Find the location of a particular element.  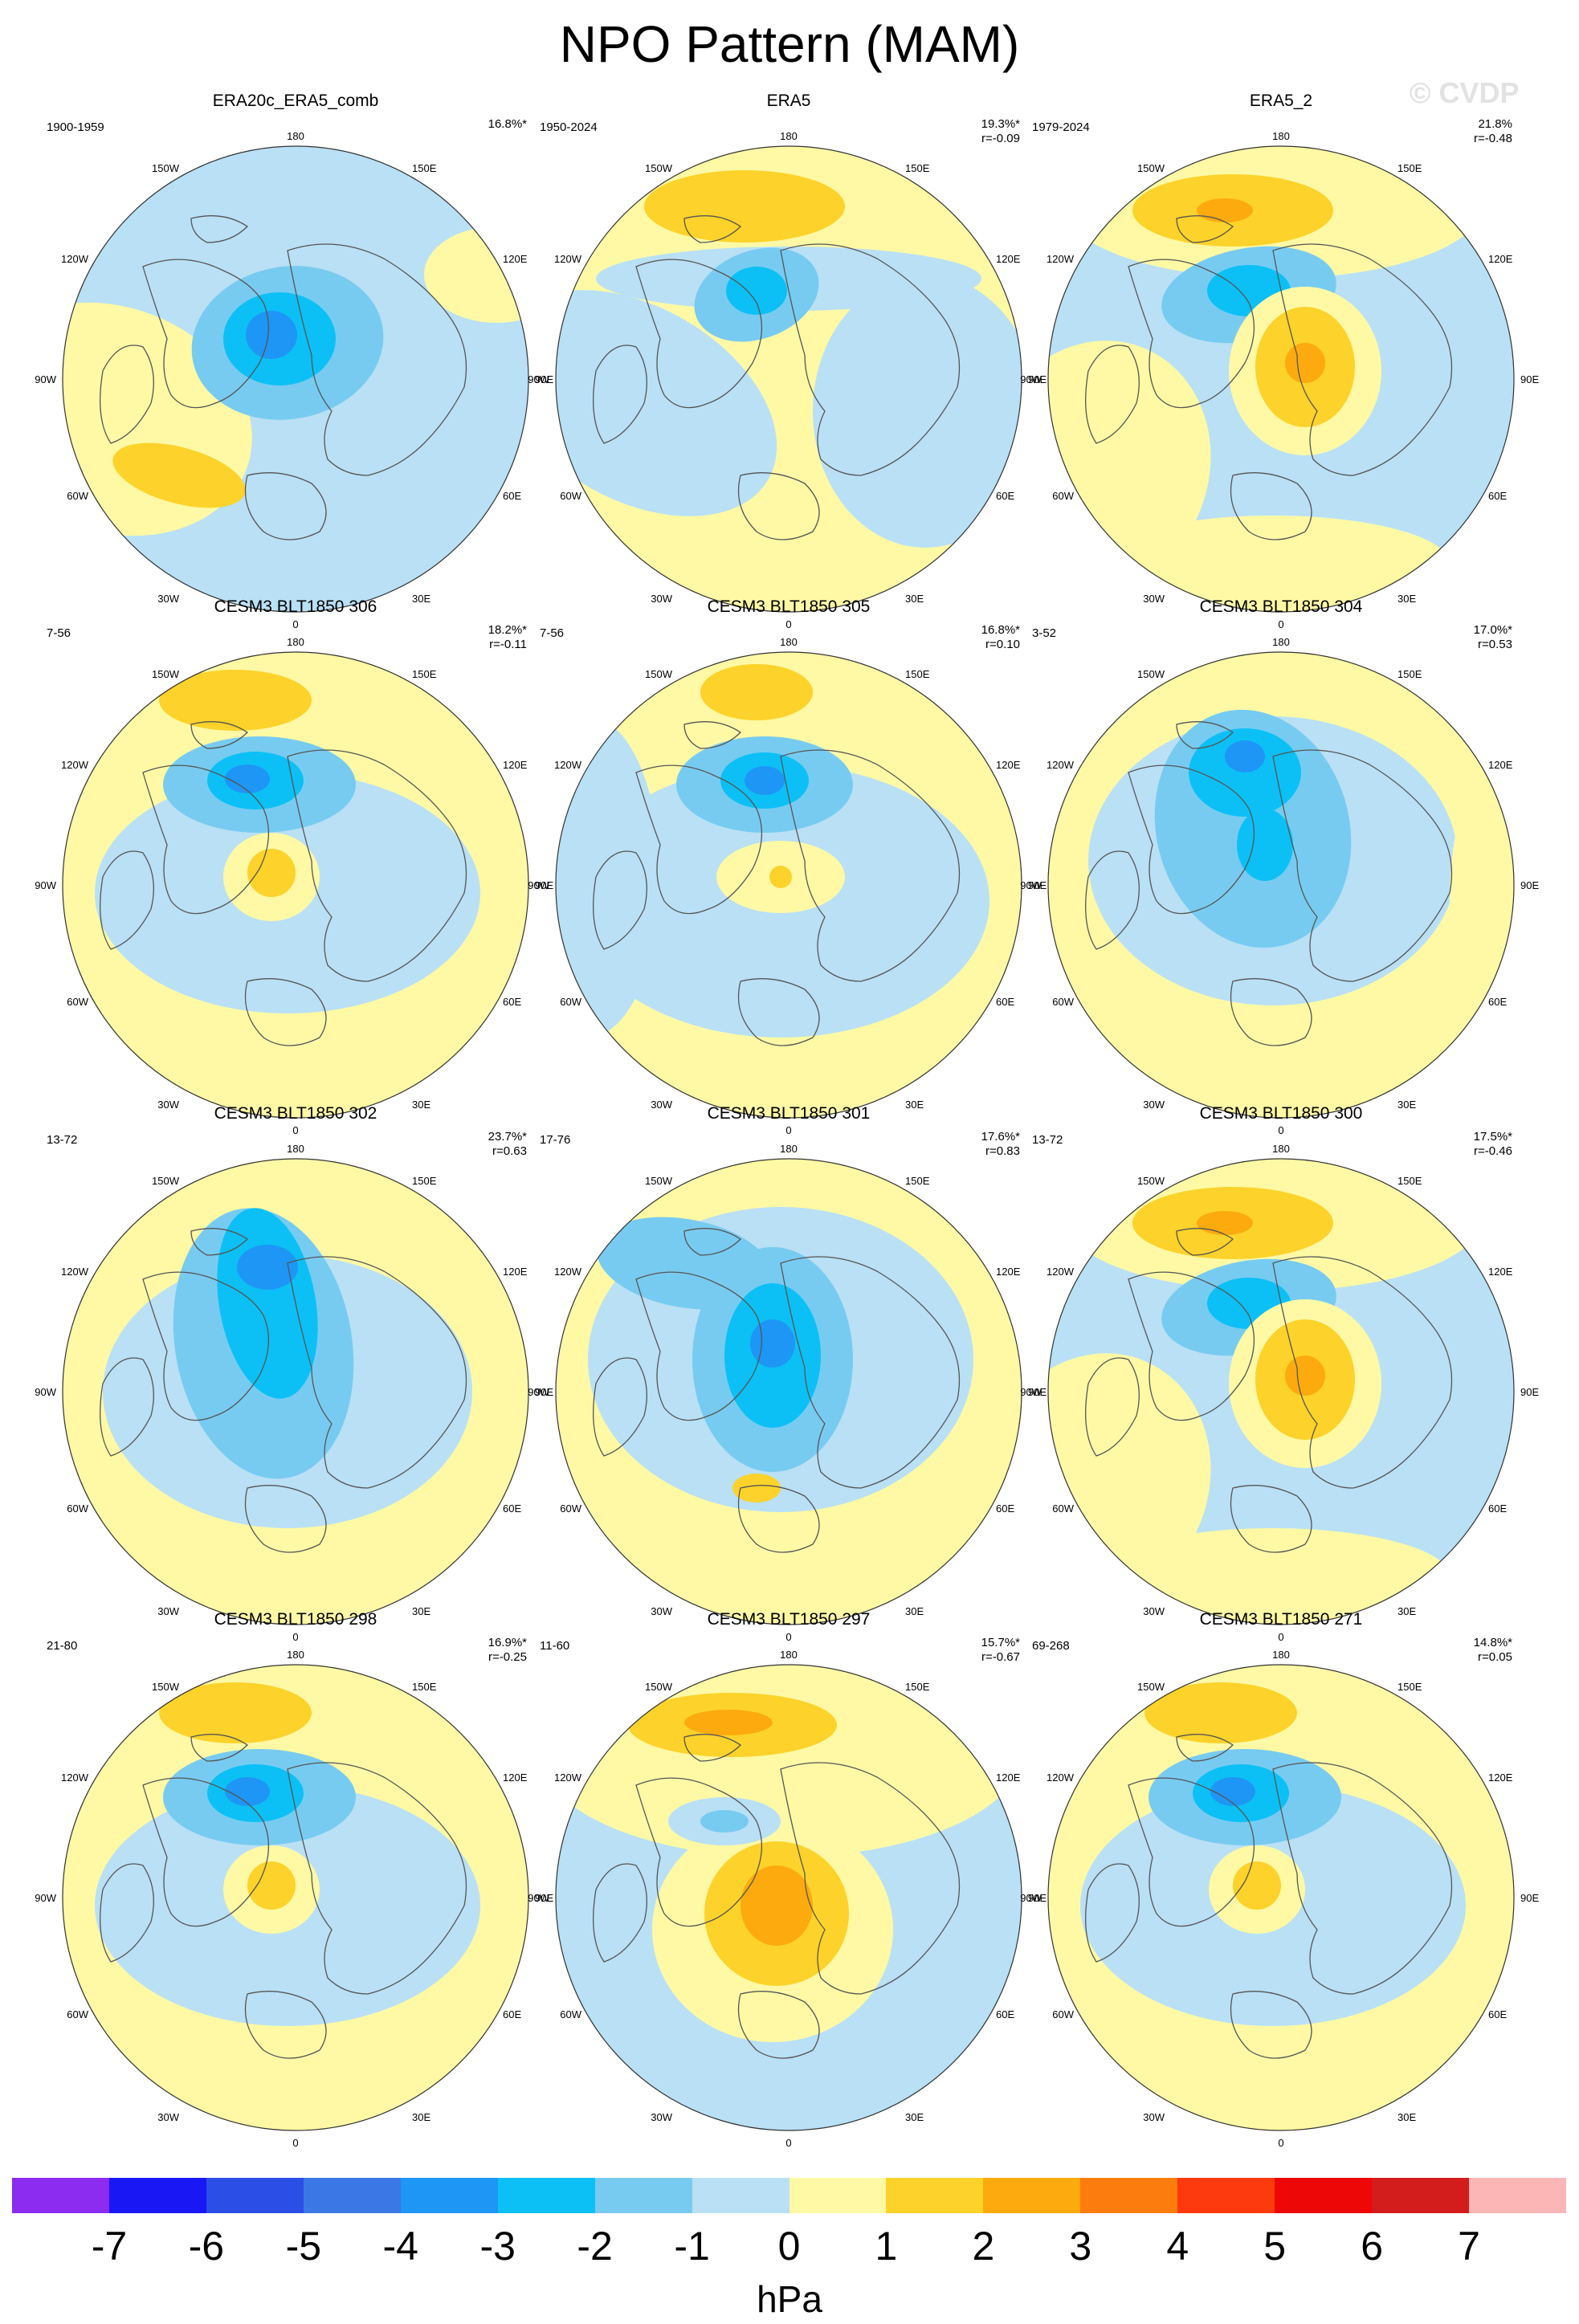

panel-years: 17-76 is located at coordinates (555, 1140).